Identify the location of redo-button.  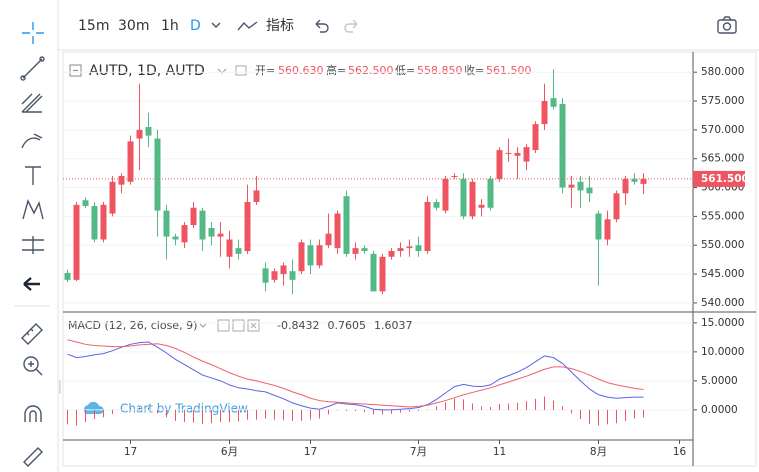
(351, 26).